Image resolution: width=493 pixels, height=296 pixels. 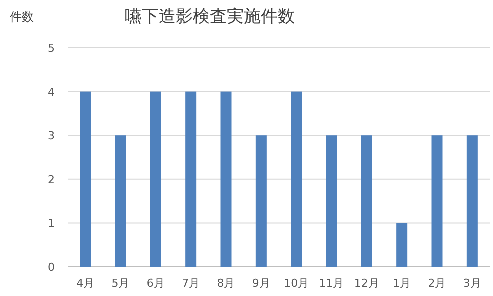 What do you see at coordinates (437, 283) in the screenshot?
I see `x-tick-label: 2月` at bounding box center [437, 283].